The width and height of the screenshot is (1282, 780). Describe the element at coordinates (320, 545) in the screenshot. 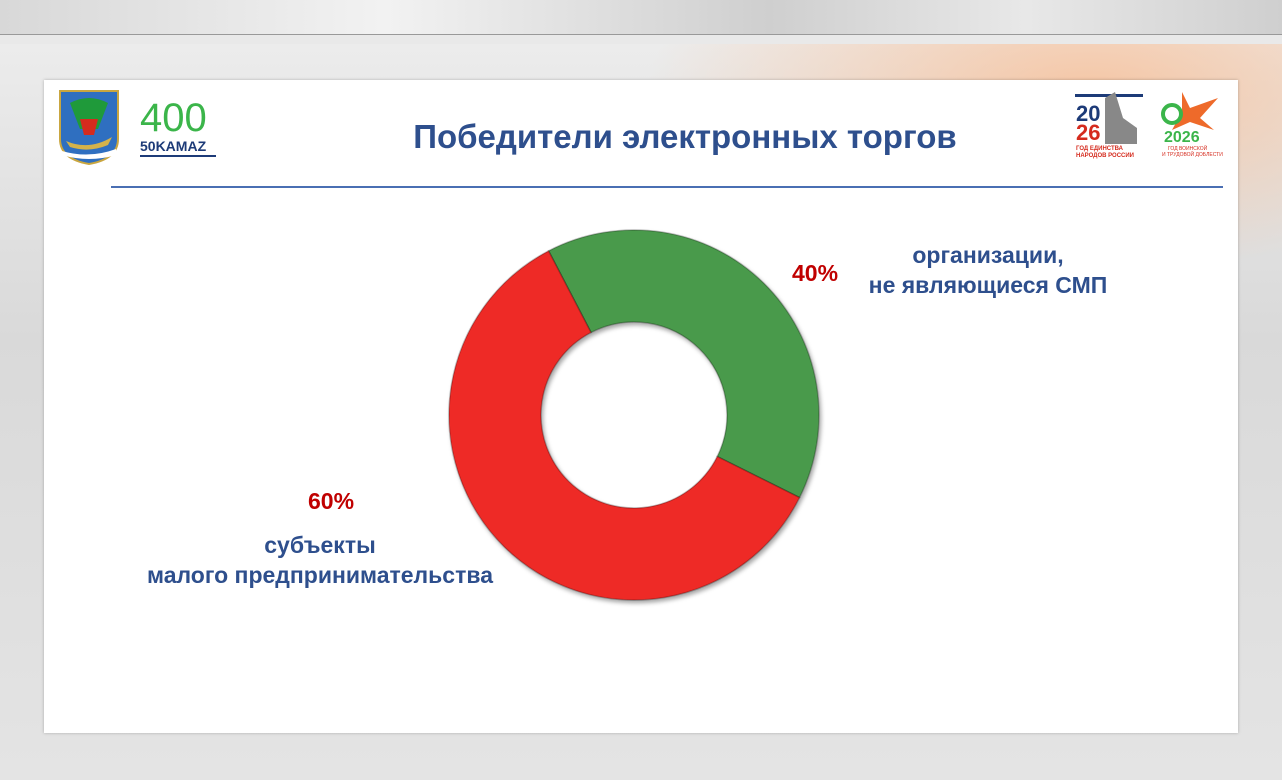

I see `category-label-line: субъекты` at that location.